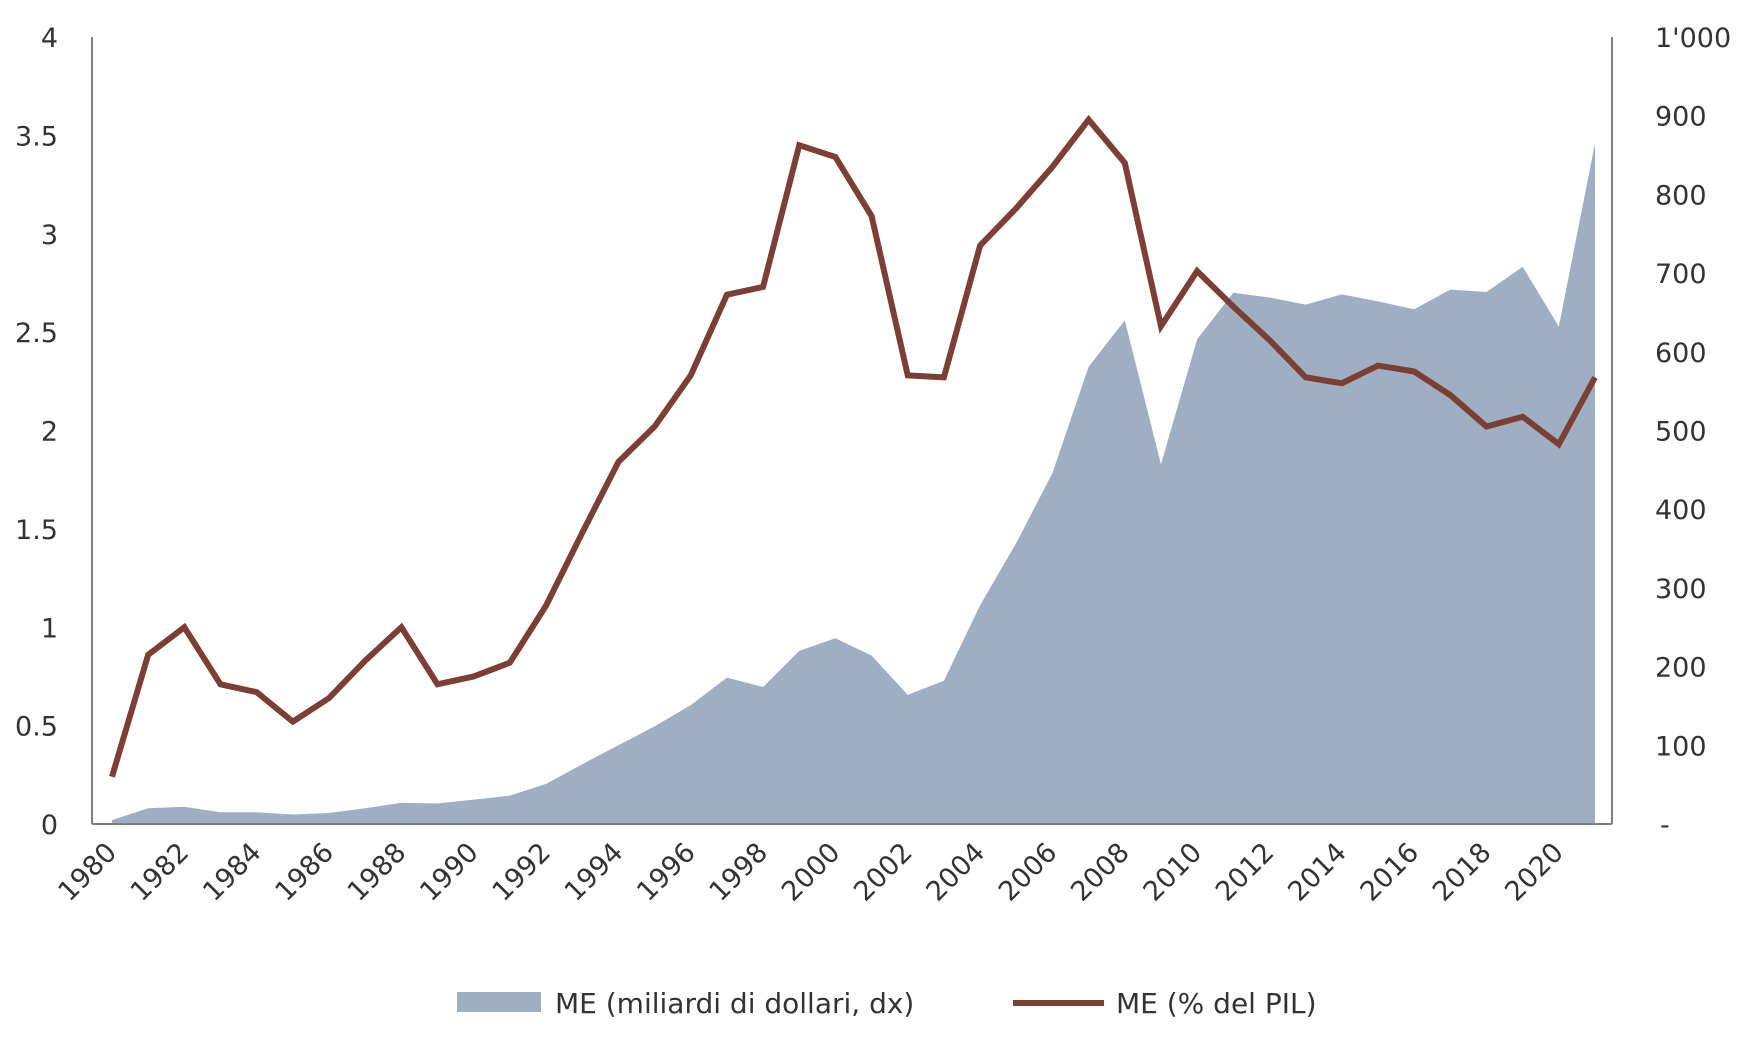  I want to click on x-axis-tick-label: 1984, so click(232, 872).